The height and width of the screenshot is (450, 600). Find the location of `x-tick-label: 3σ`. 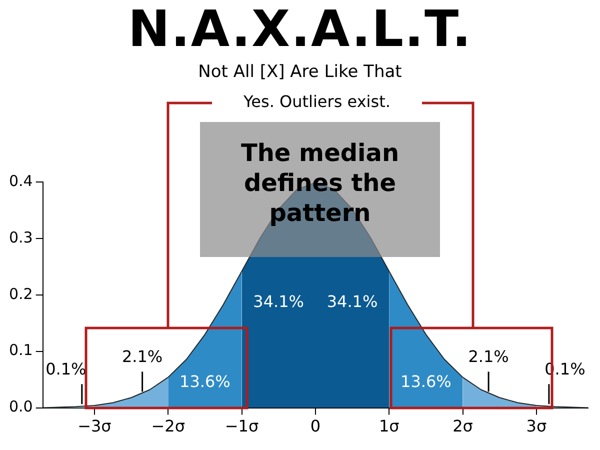

x-tick-label: 3σ is located at coordinates (536, 426).